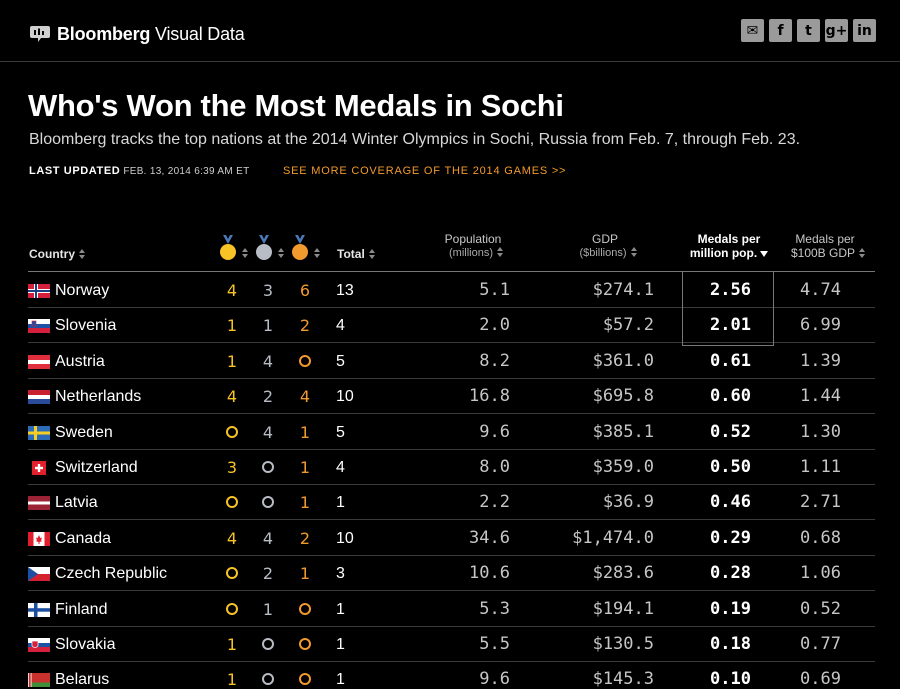 This screenshot has height=689, width=900. Describe the element at coordinates (820, 360) in the screenshot. I see `medals-per-gdp-value: 1.39` at that location.